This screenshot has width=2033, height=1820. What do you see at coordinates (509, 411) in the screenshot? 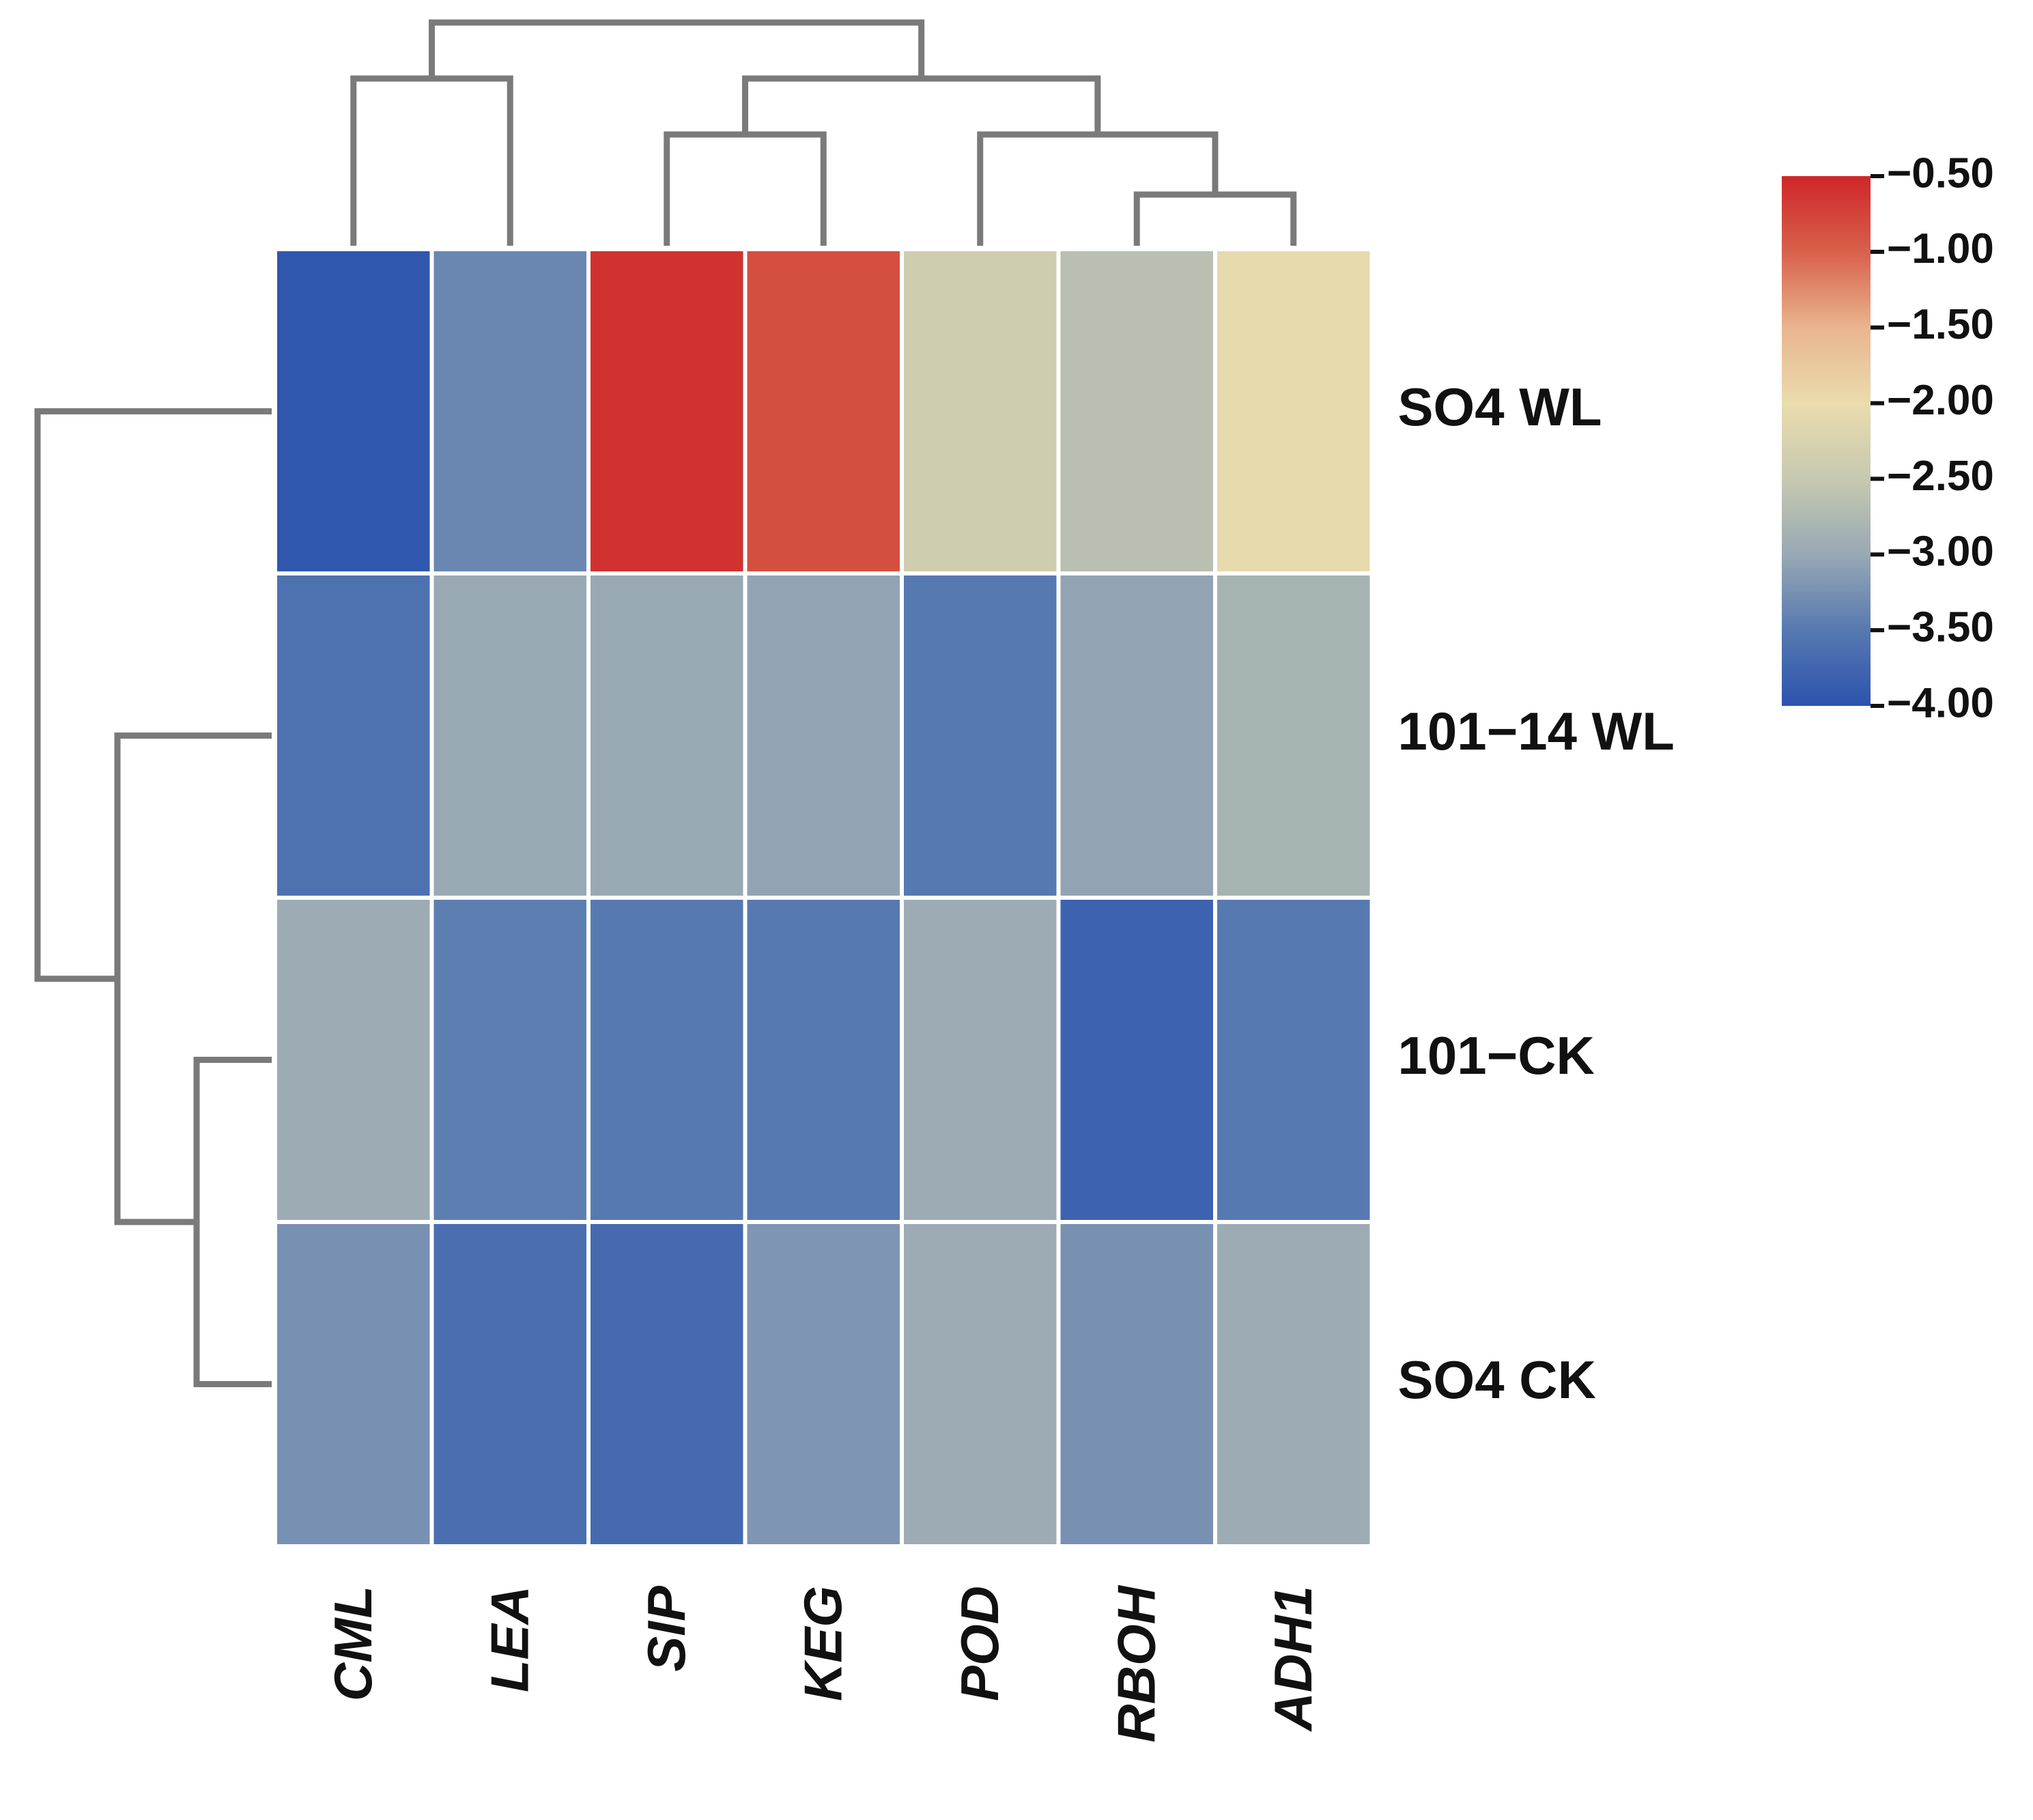
I see `heatmap-cell-so4-wl-lea` at bounding box center [509, 411].